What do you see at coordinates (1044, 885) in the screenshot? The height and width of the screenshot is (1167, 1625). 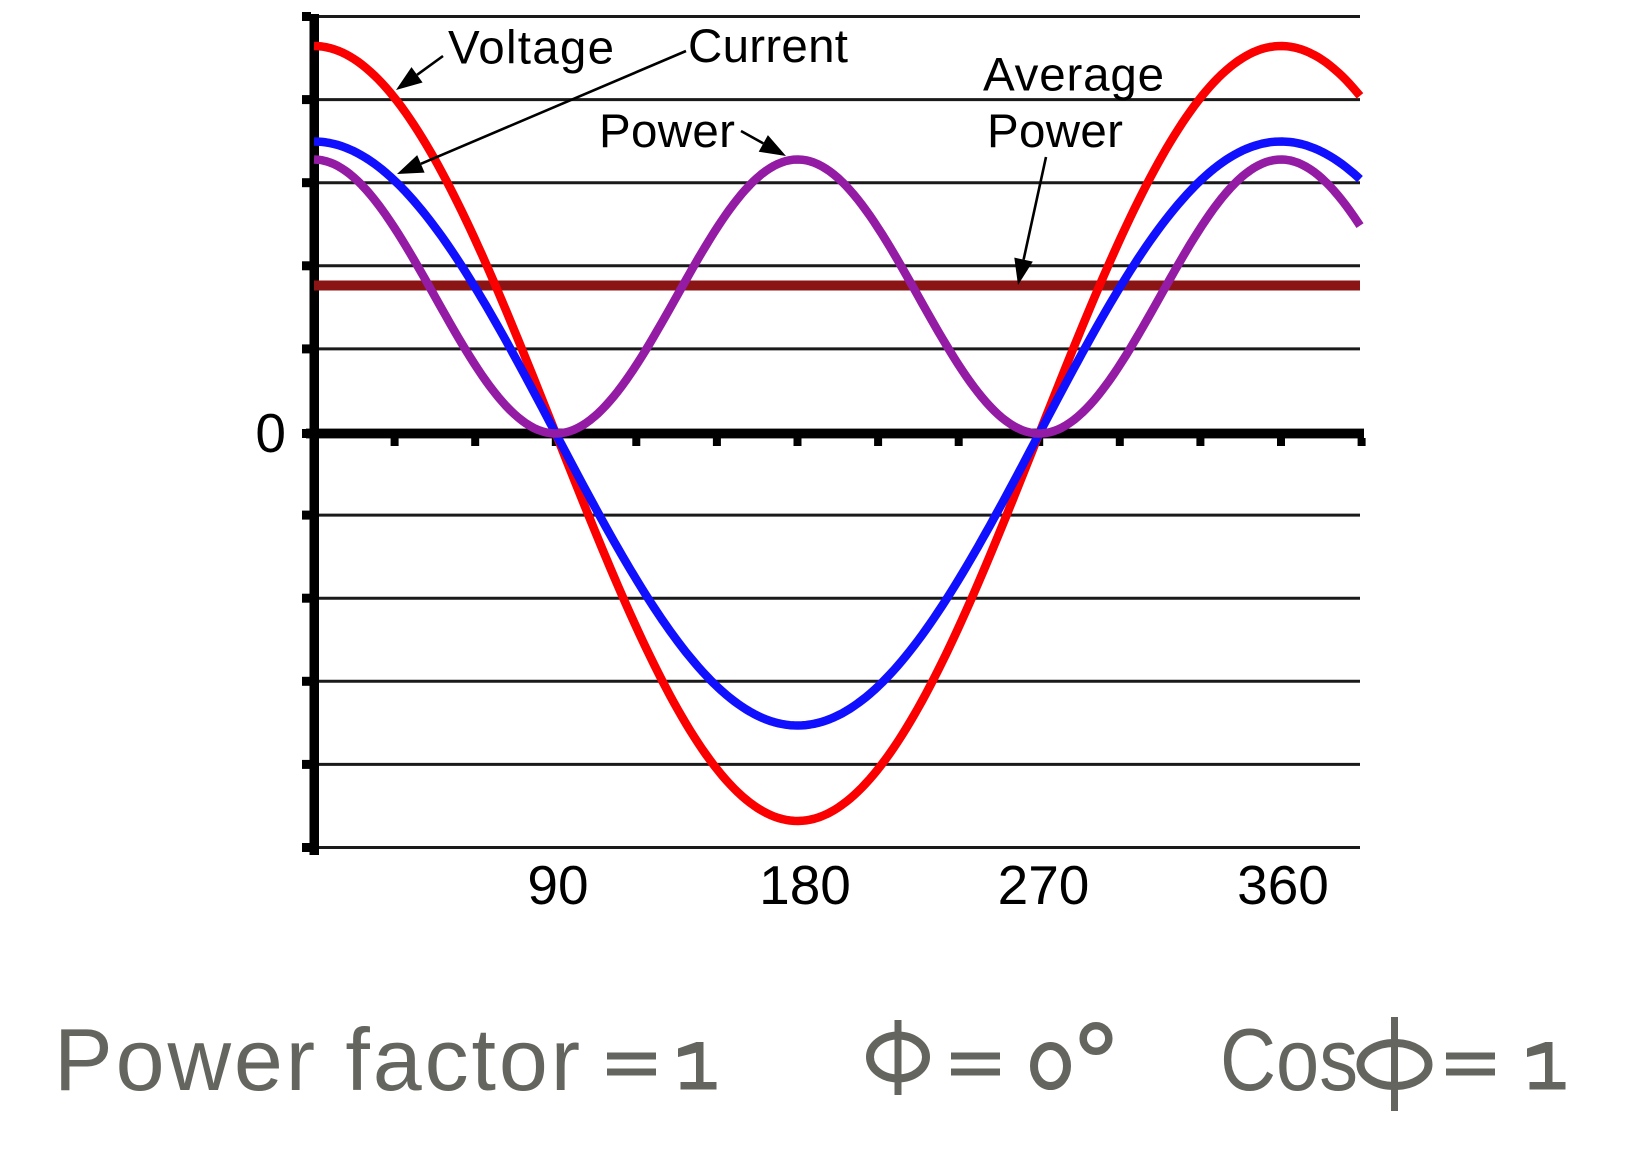 I see `svg-text: 270` at bounding box center [1044, 885].